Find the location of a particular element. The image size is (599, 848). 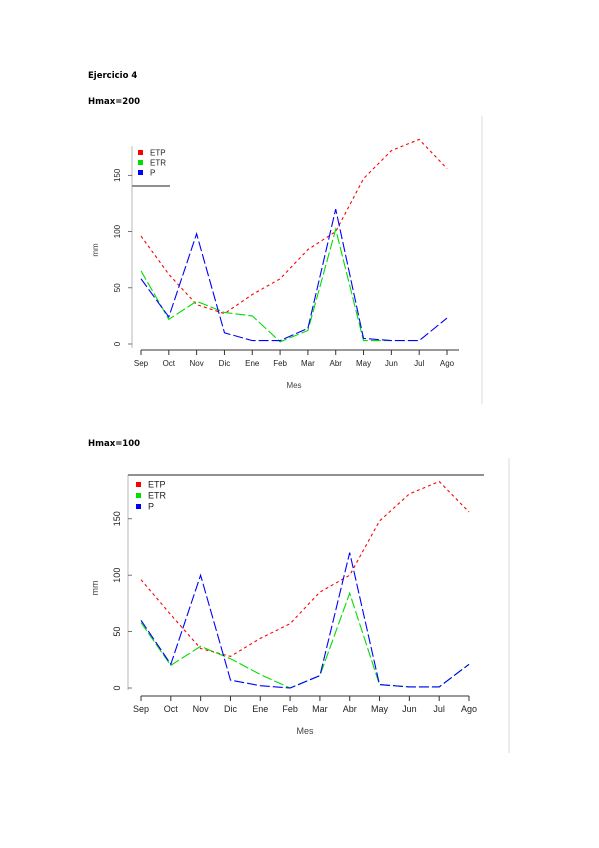

series-line-etr is located at coordinates (266, 285).